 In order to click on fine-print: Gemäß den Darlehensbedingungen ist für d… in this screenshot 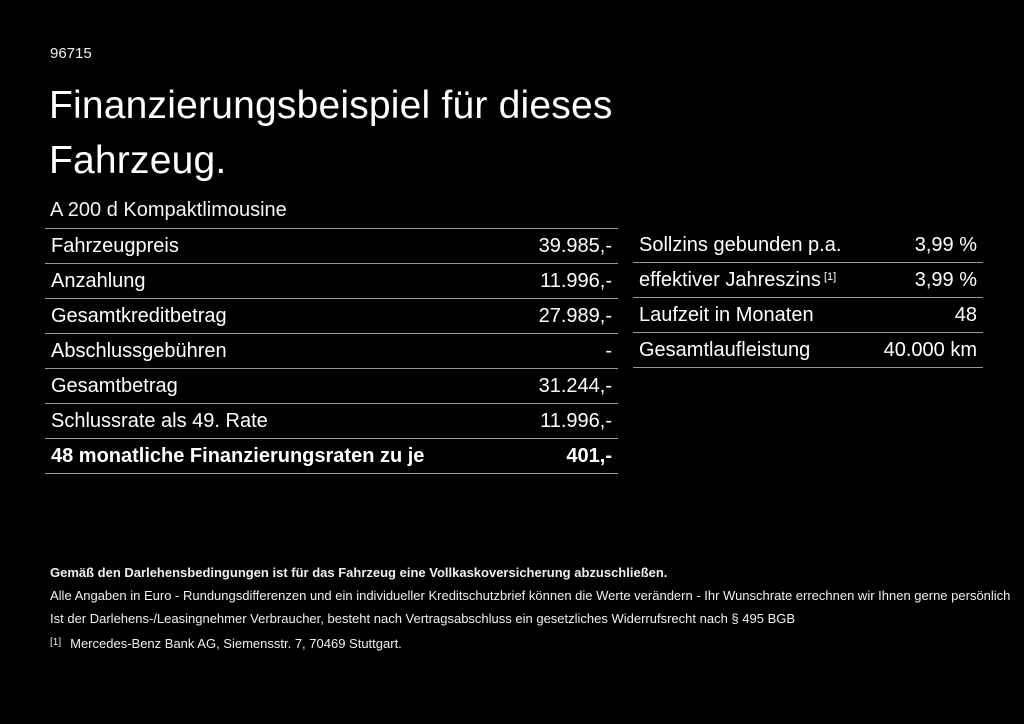, I will do `click(530, 595)`.